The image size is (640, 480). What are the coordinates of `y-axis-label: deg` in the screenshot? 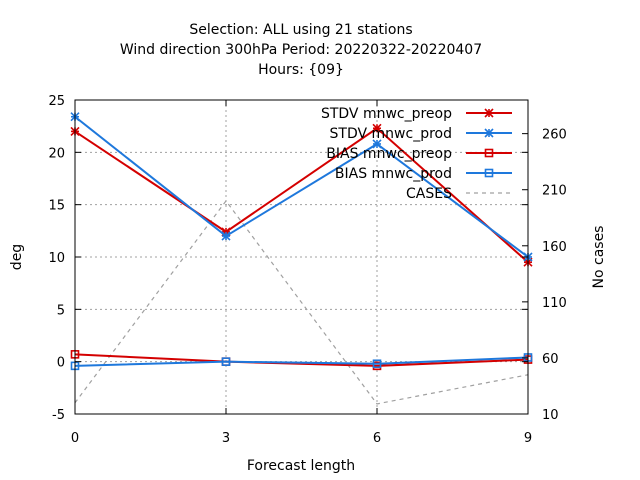 It's located at (17, 257).